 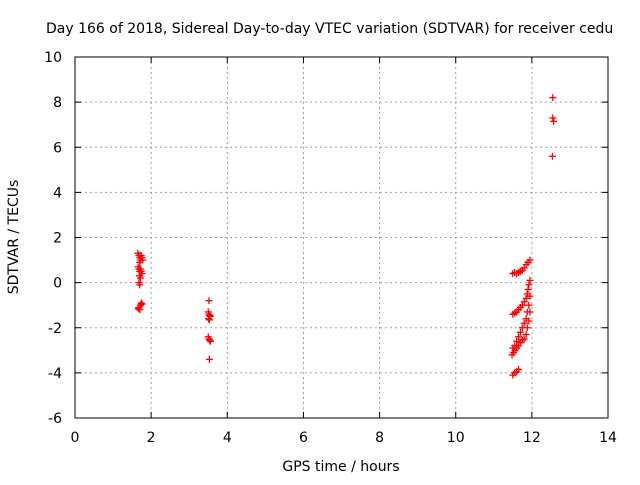 I want to click on x-tick-label: 4, so click(x=227, y=438).